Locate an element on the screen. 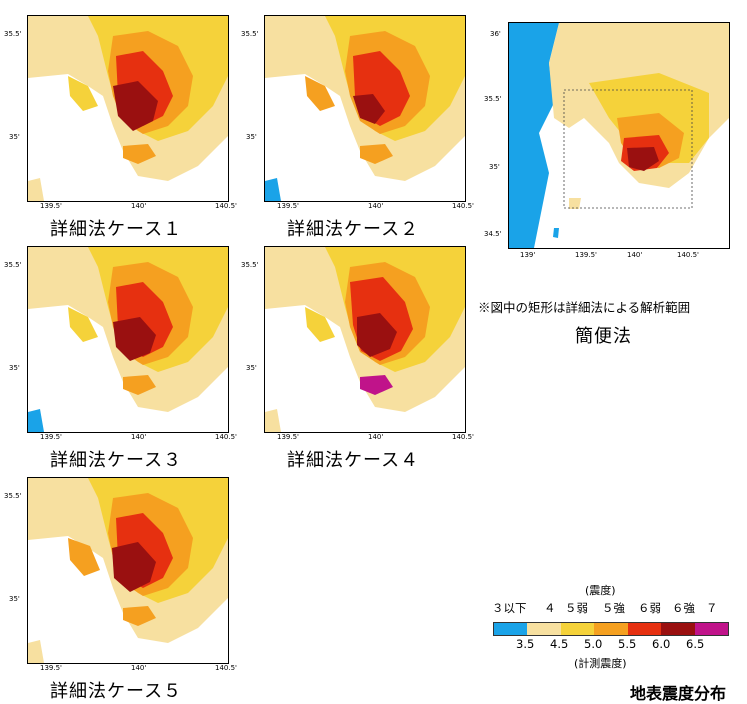  legend-class-label: ６弱 is located at coordinates (649, 608).